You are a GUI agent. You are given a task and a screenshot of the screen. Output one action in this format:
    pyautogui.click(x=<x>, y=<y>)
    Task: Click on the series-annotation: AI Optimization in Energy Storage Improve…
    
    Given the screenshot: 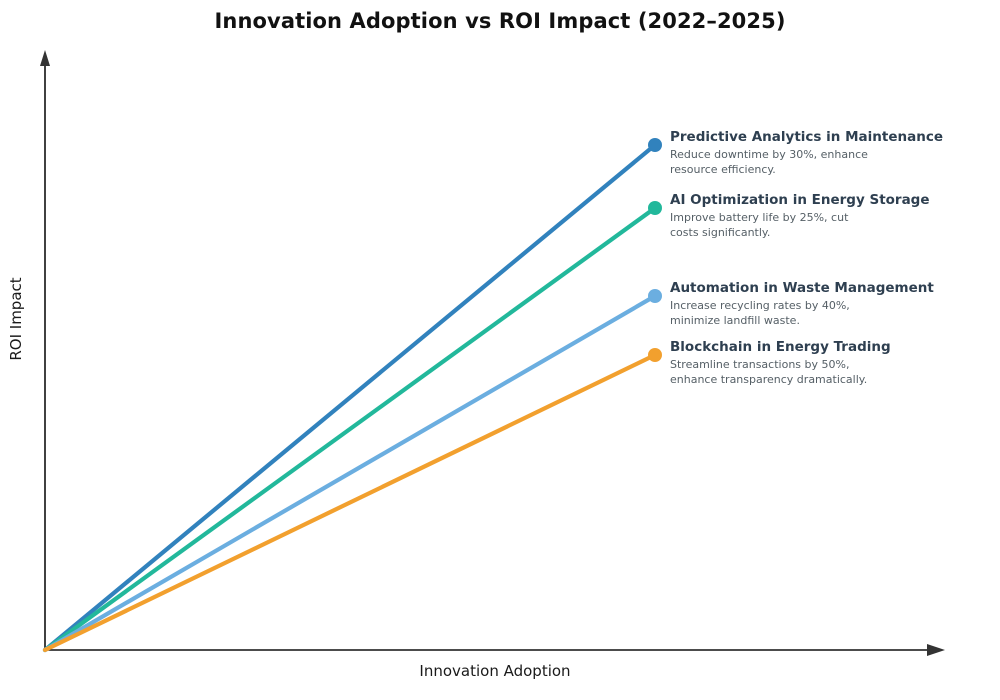 What is the action you would take?
    pyautogui.click(x=830, y=216)
    